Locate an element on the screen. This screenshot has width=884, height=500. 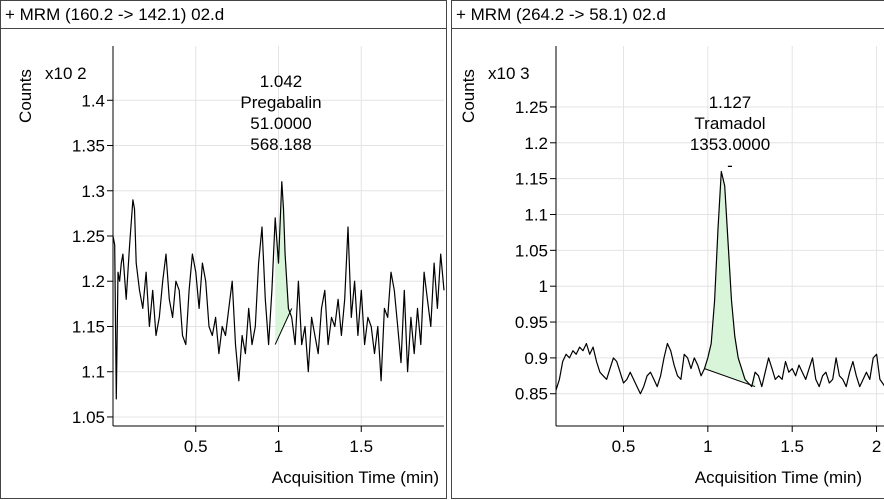
peak-annotation-line: Pregabalin is located at coordinates (280, 102).